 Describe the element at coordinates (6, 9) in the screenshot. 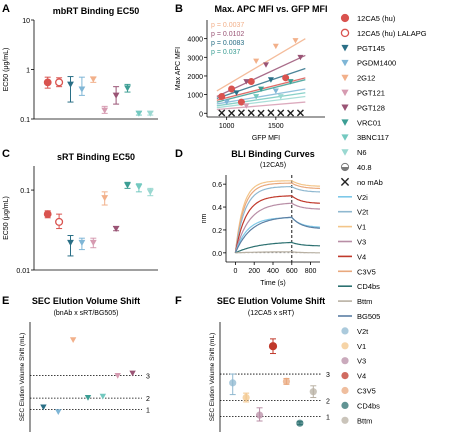

I see `panel-letter-a: A` at that location.